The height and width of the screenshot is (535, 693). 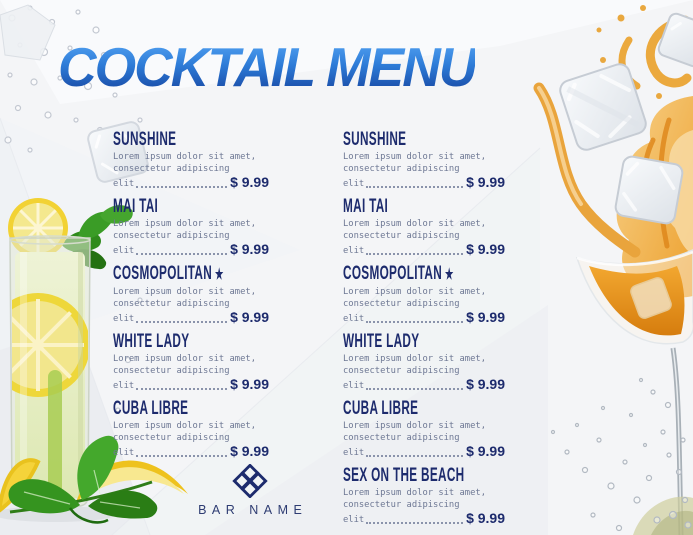 What do you see at coordinates (161, 206) in the screenshot?
I see `menu-item-name: MAI TAI` at bounding box center [161, 206].